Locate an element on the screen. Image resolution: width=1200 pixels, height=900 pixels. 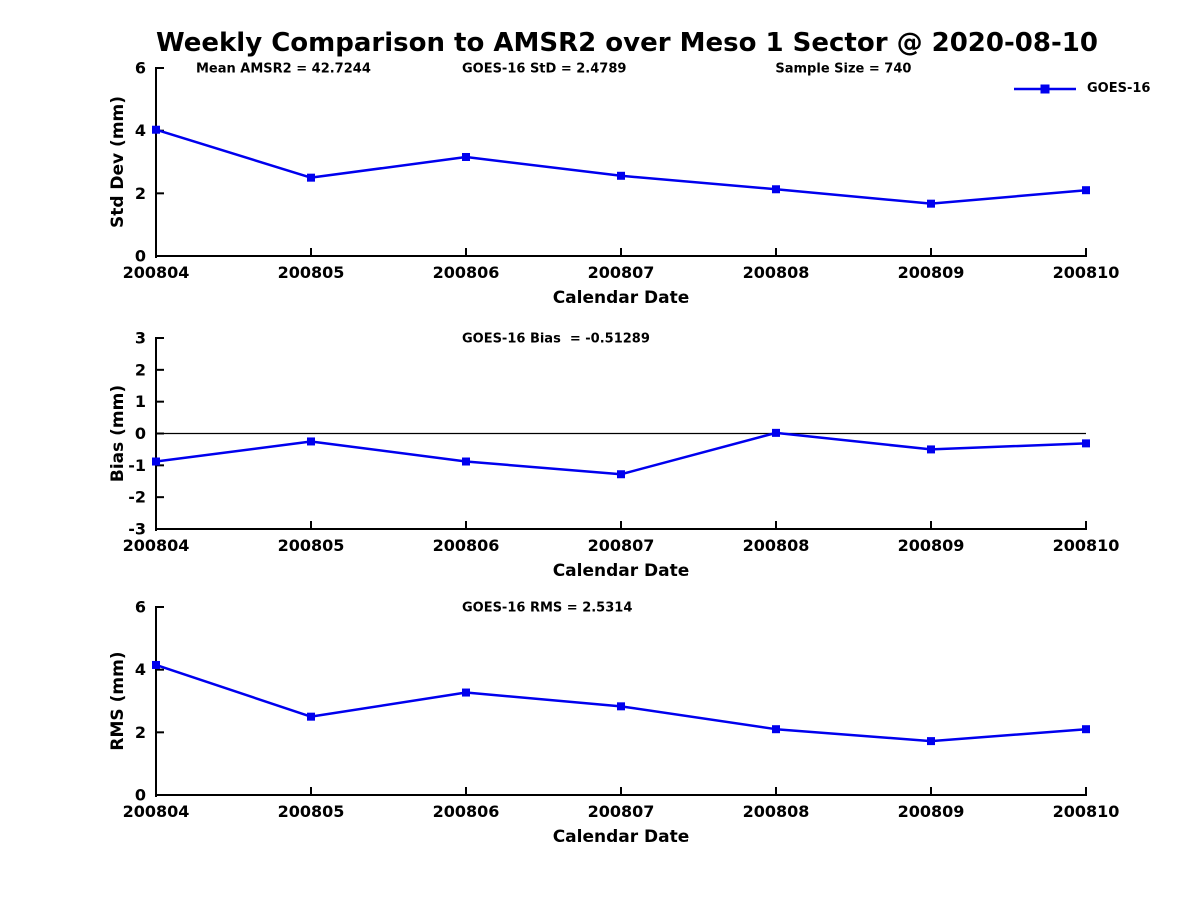
annotation: GOES-16 Bias = -0.51289 is located at coordinates (556, 339).